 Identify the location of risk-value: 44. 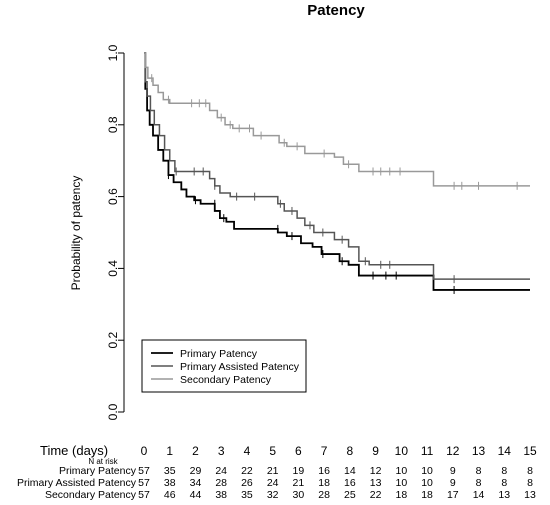
(196, 495).